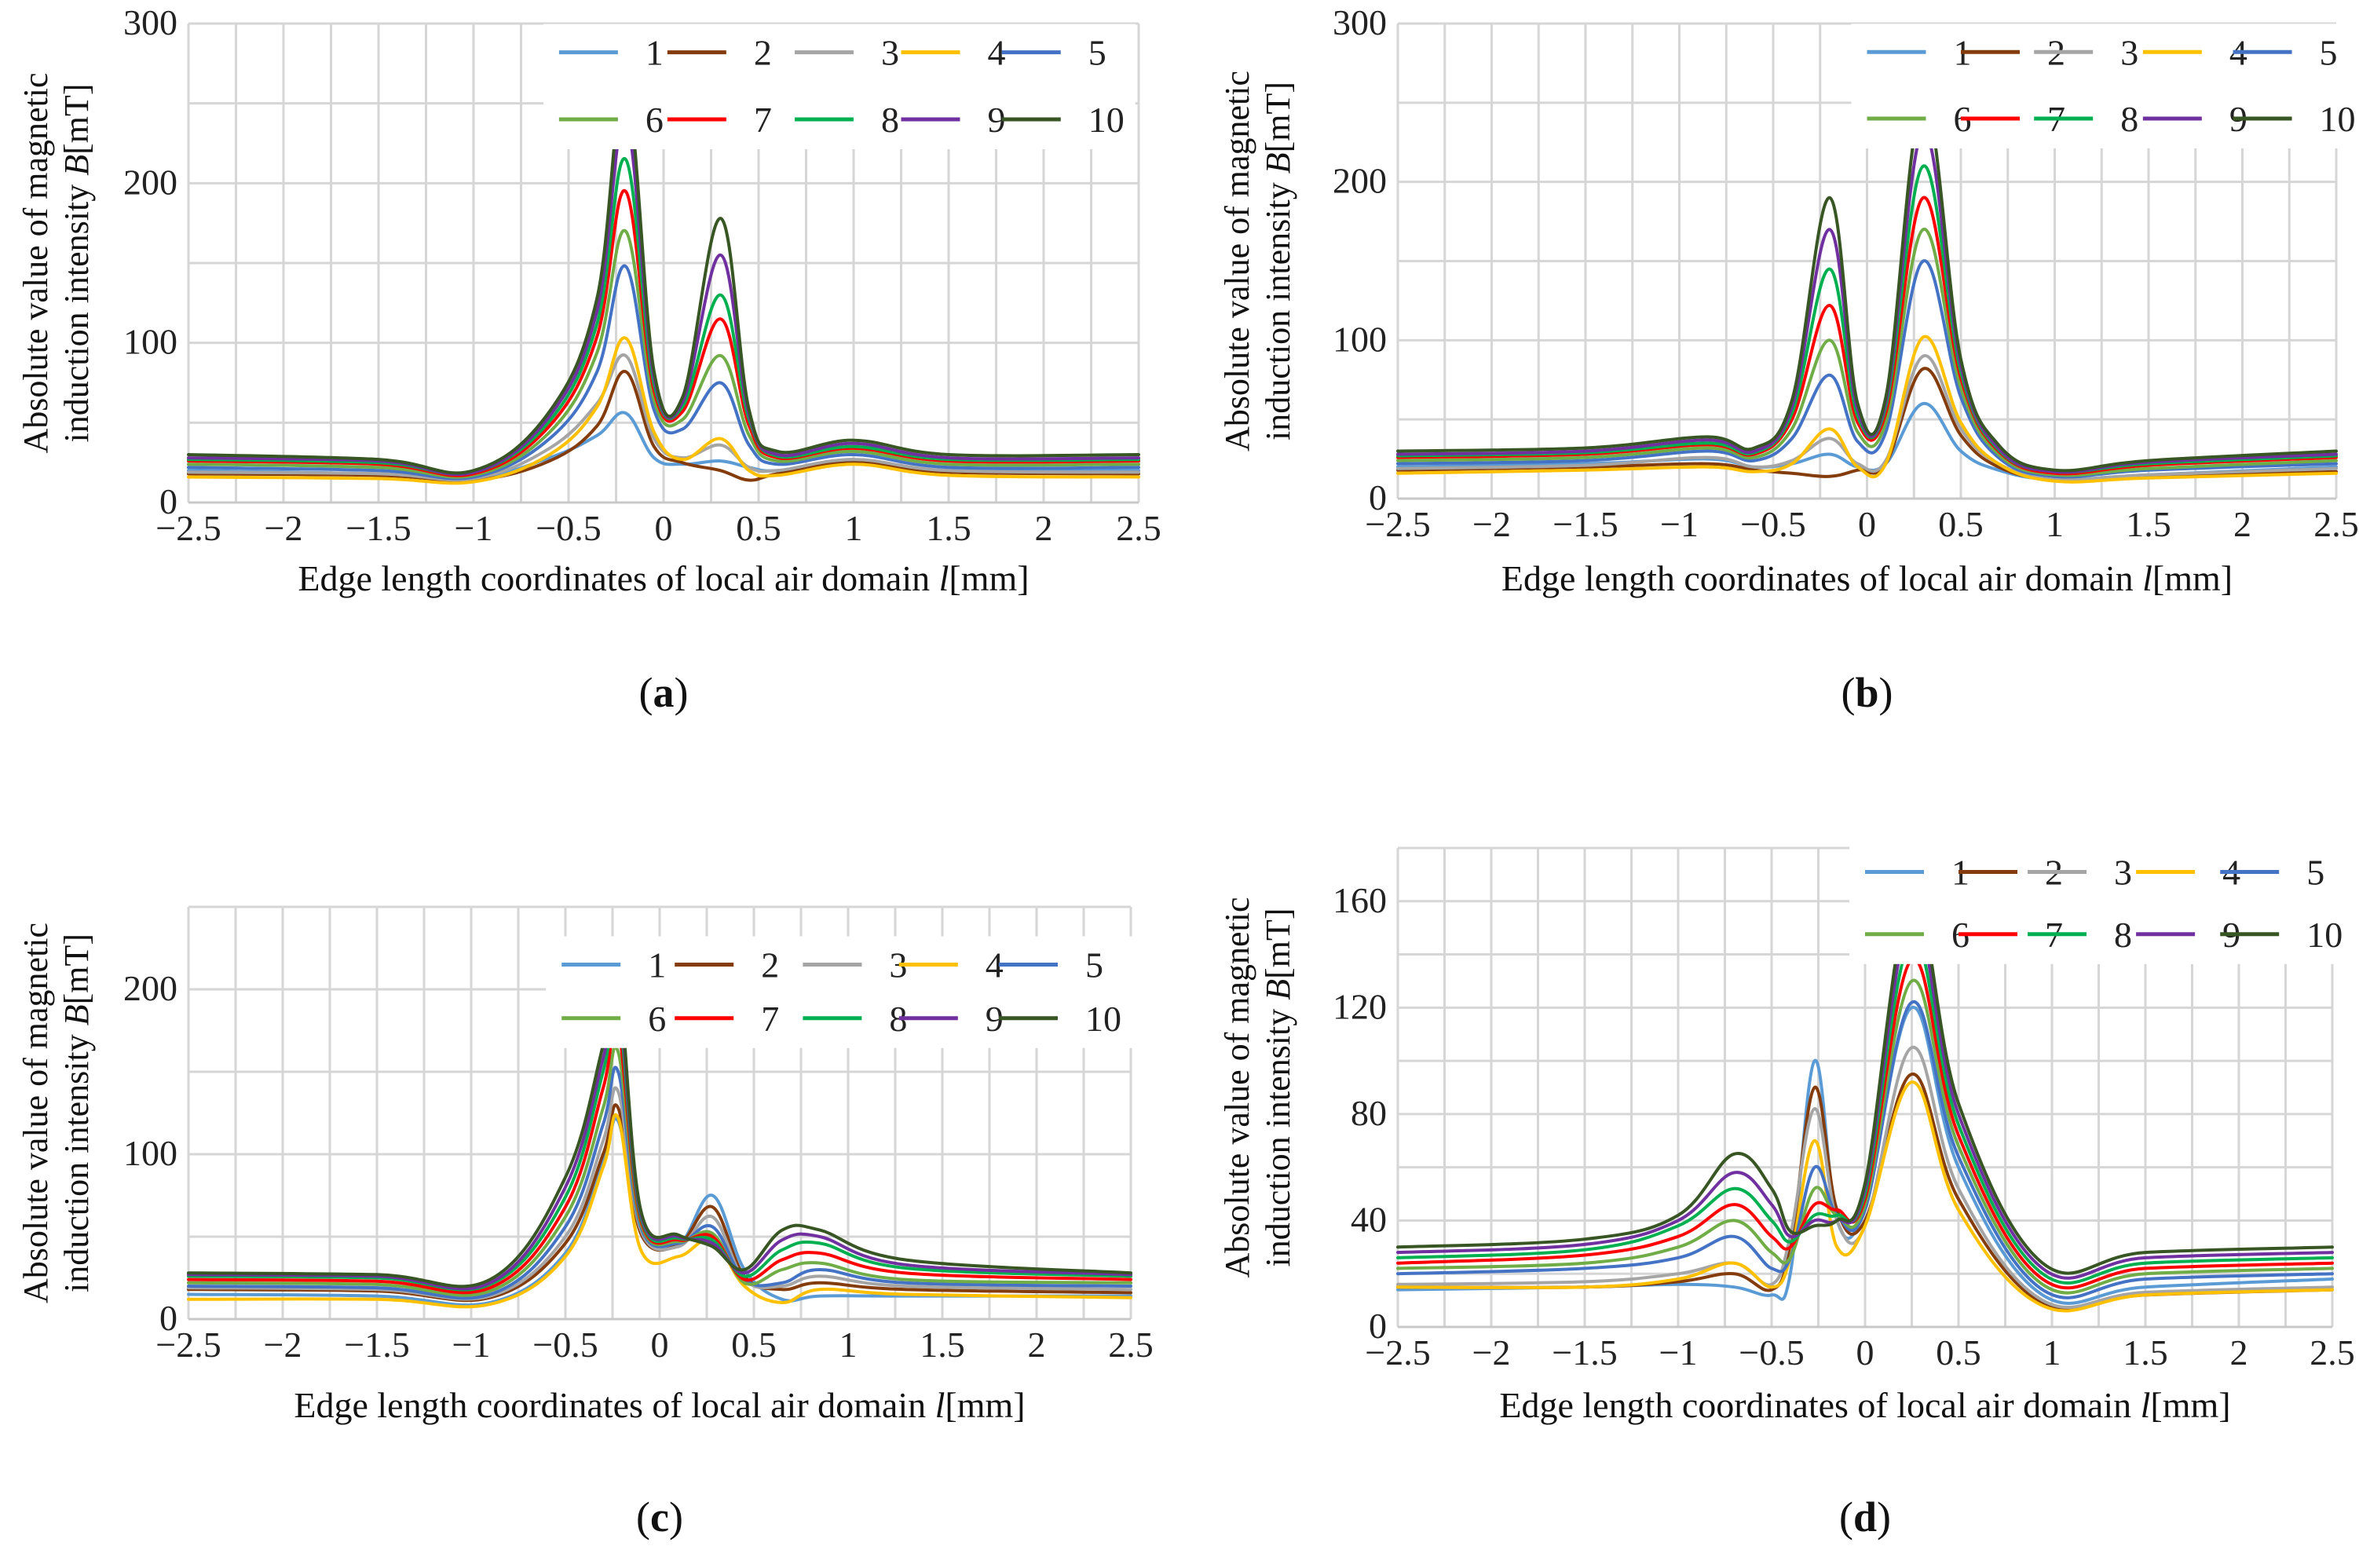 Image resolution: width=2359 pixels, height=1568 pixels. What do you see at coordinates (758, 528) in the screenshot?
I see `x-tick-label: 0.5` at bounding box center [758, 528].